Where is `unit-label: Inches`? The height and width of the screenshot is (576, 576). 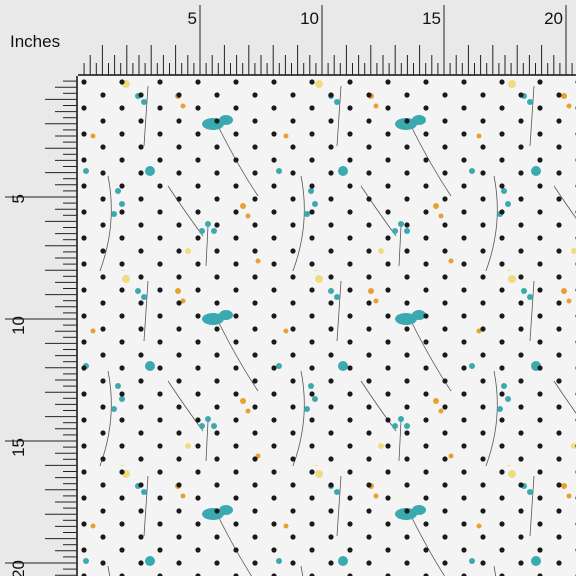
unit-label: Inches is located at coordinates (35, 41).